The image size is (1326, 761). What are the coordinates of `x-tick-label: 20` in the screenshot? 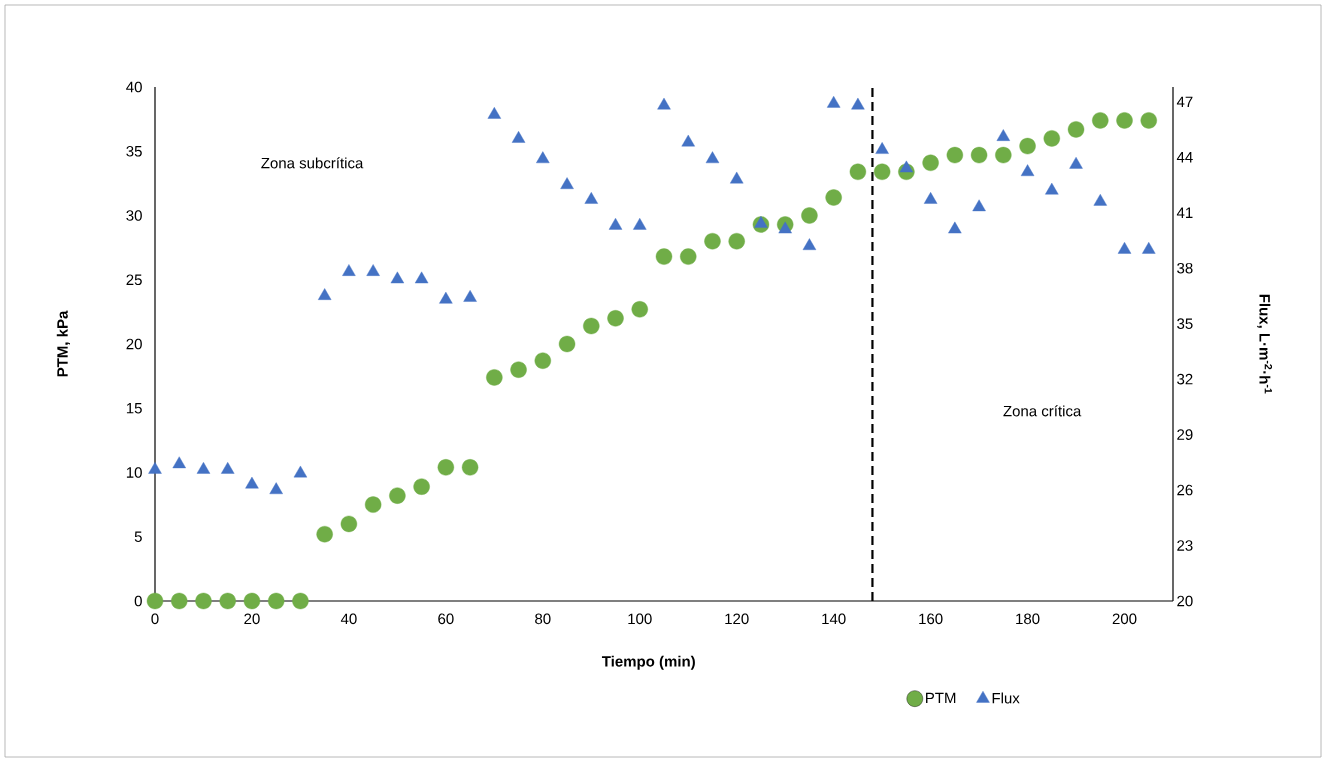 It's located at (252, 619).